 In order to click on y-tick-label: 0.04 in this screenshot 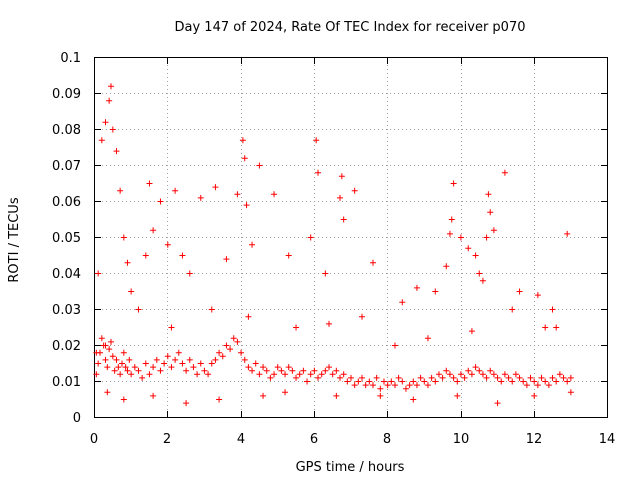, I will do `click(66, 274)`.